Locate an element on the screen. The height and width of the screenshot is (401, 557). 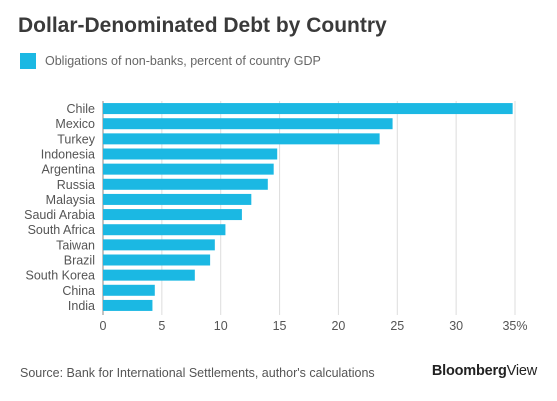
x-tick-labels: 0 5 10 15 20 25 30 35% is located at coordinates (314, 326).